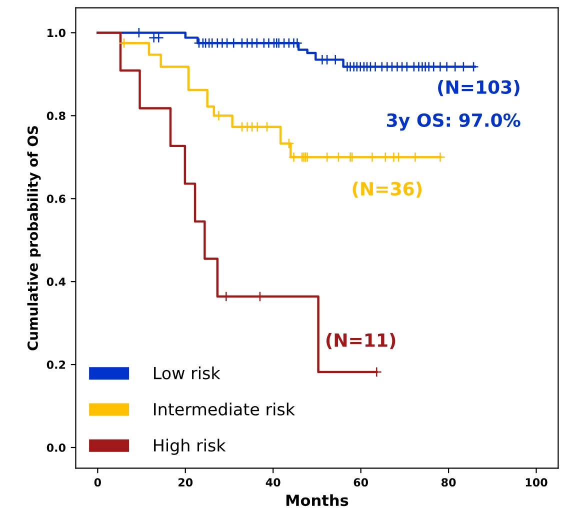 The image size is (561, 522). Describe the element at coordinates (34, 238) in the screenshot. I see `y-axis-title: Cumulative probability of OS` at that location.